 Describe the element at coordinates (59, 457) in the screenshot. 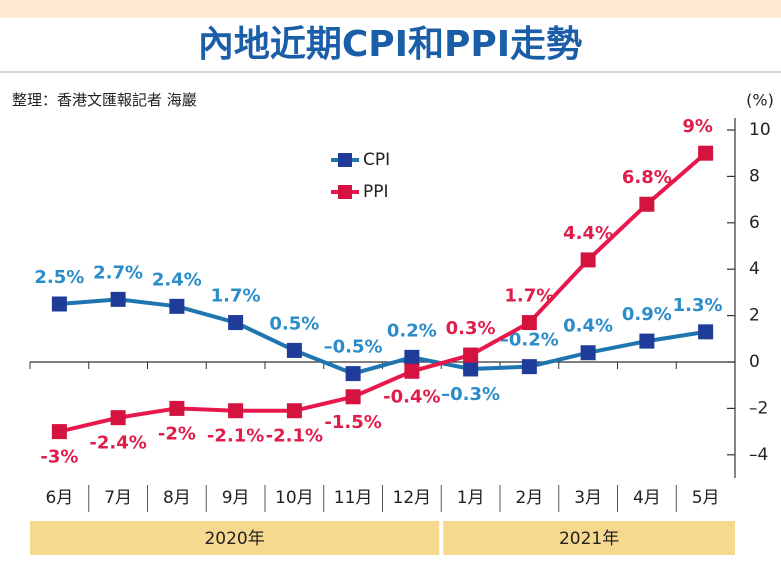

I see `data-label: -3%` at that location.